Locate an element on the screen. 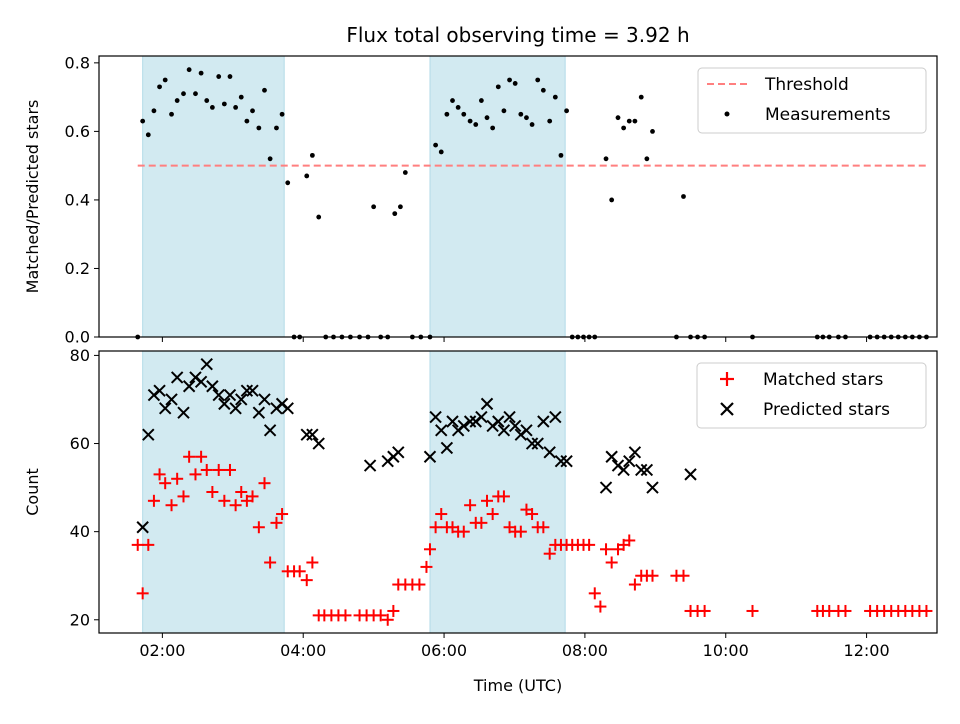 The image size is (960, 724). bottom-legend-box is located at coordinates (811, 395).